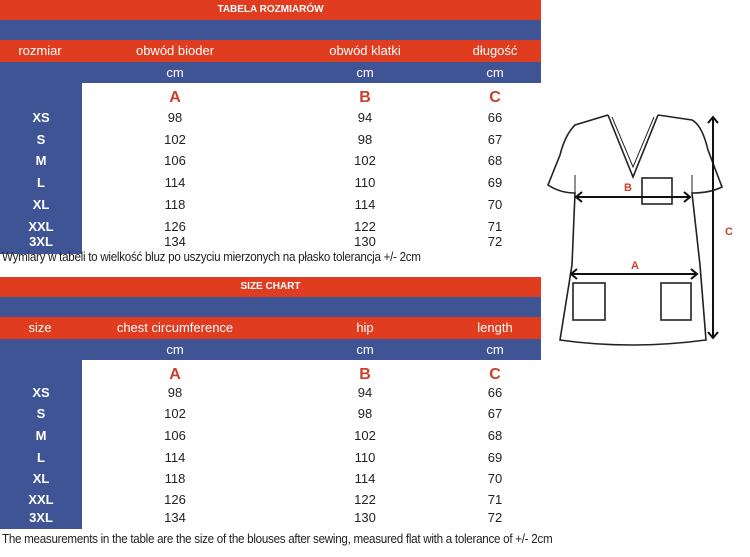 This screenshot has width=750, height=557. I want to click on right-pocket, so click(676, 301).